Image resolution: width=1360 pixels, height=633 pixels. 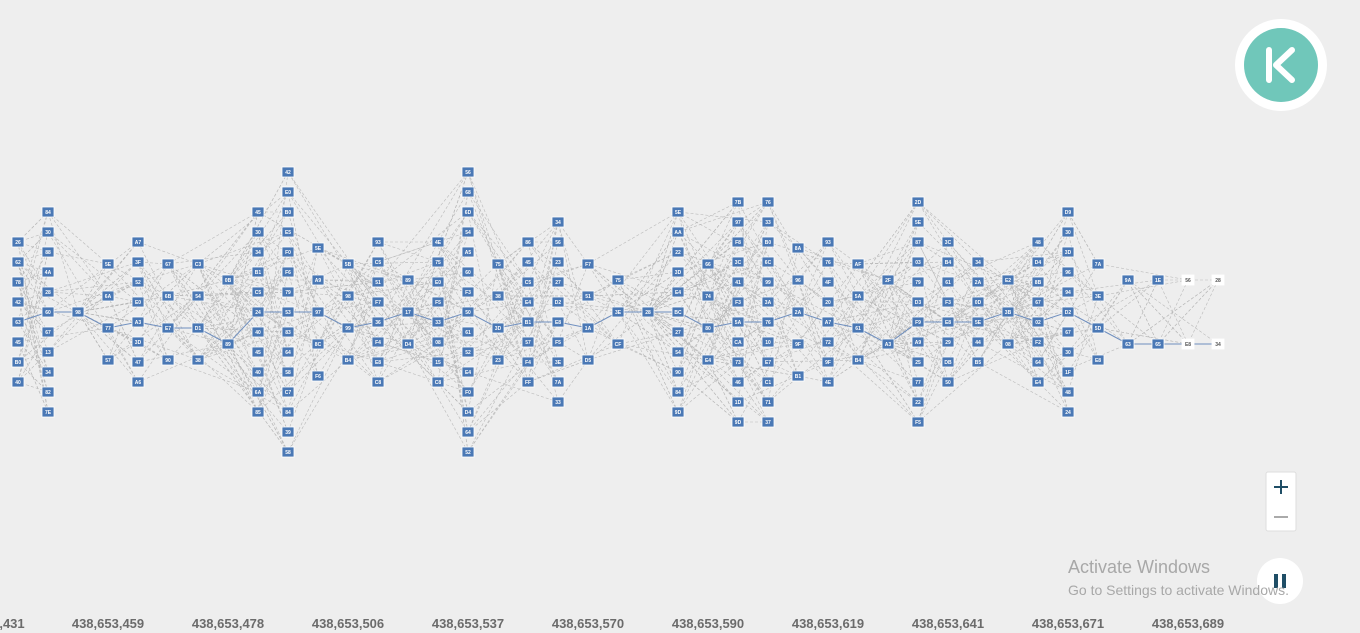 I want to click on block: 8A, so click(x=798, y=248).